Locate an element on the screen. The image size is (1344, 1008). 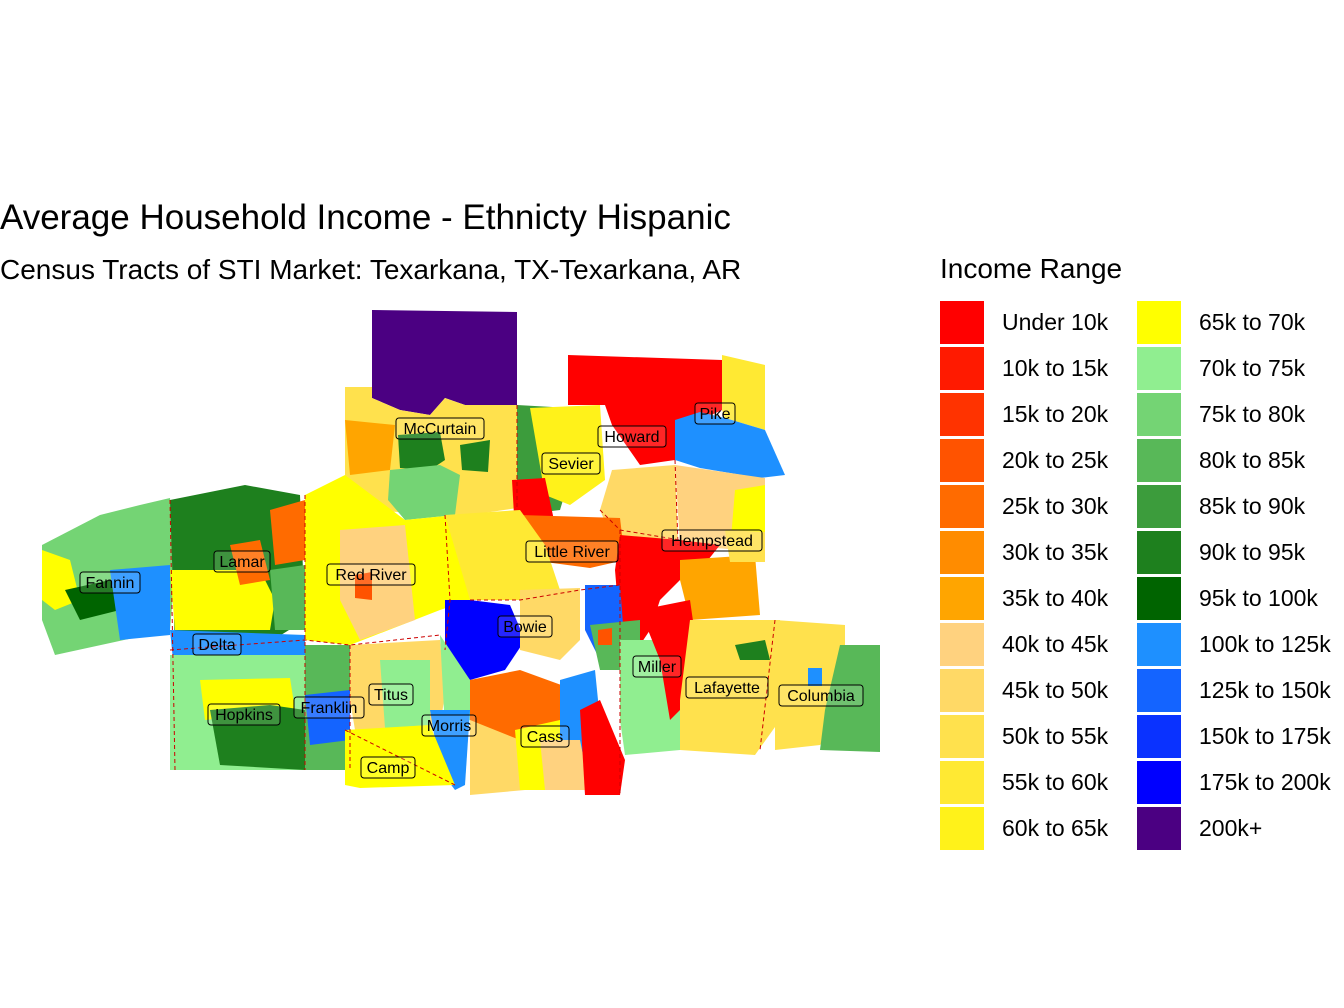
legend-label: 85k to 90k is located at coordinates (1252, 506).